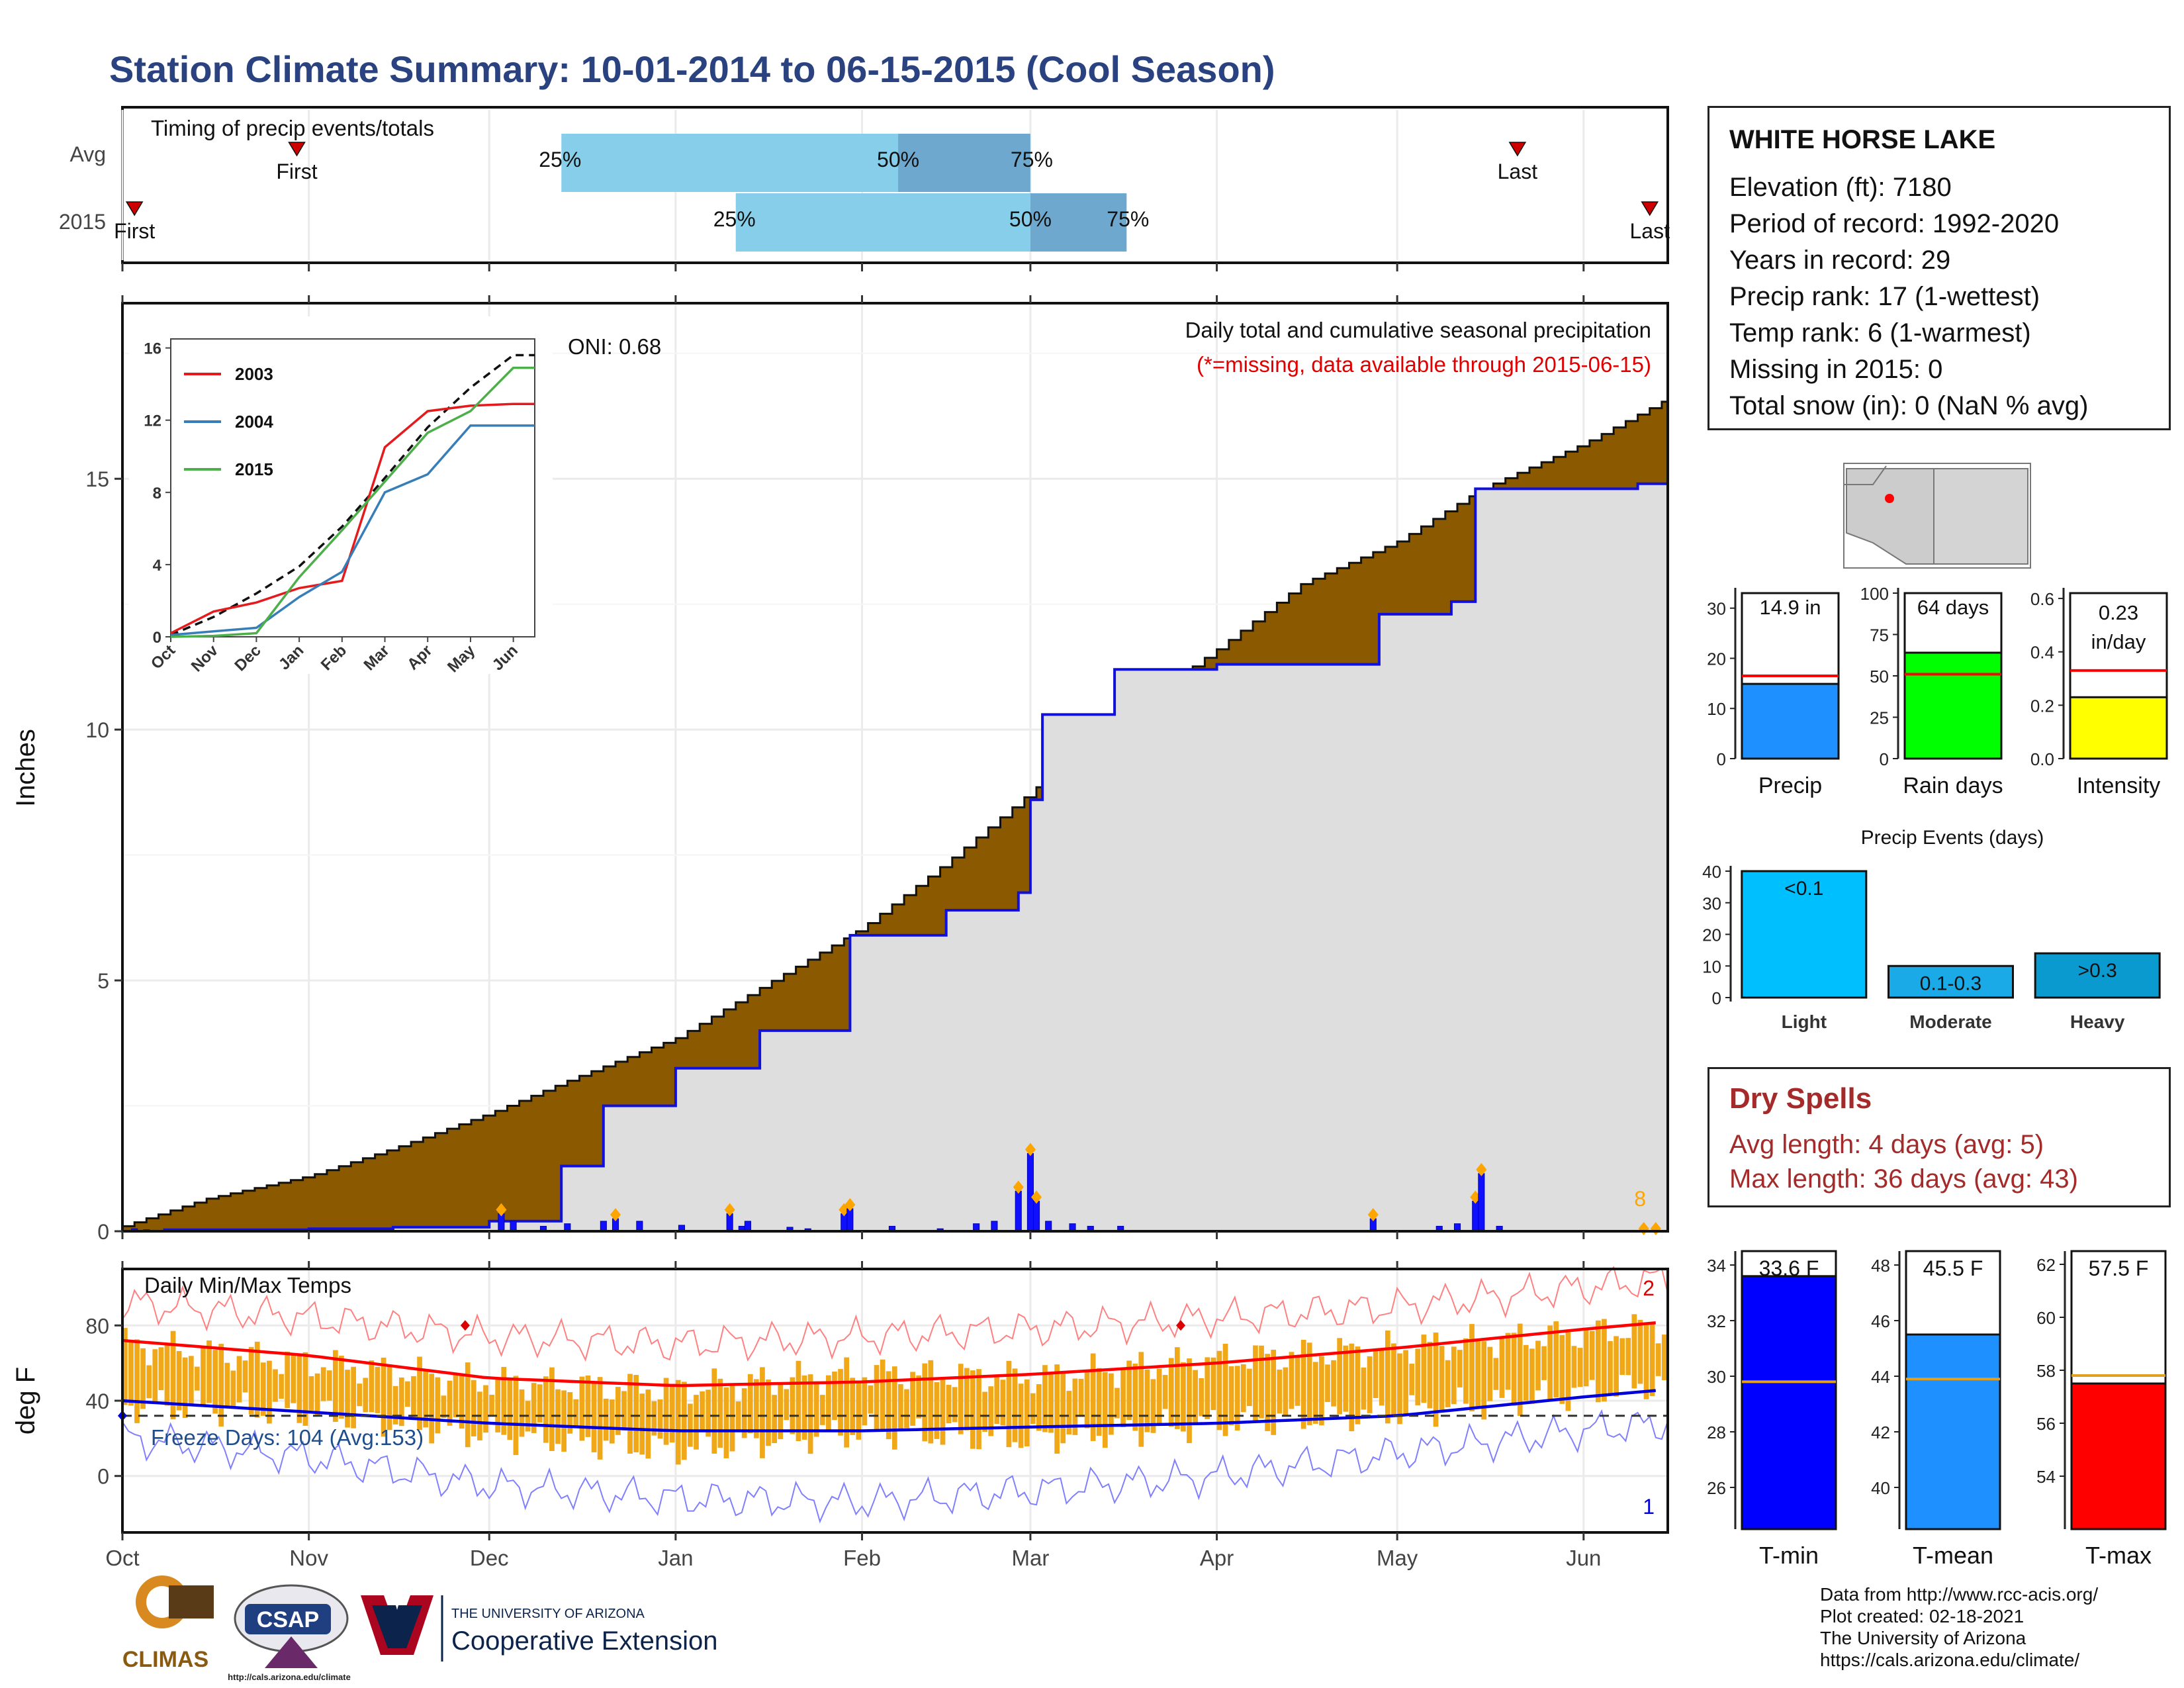  What do you see at coordinates (2118, 612) in the screenshot?
I see `mini-value-Intensity: 0.23` at bounding box center [2118, 612].